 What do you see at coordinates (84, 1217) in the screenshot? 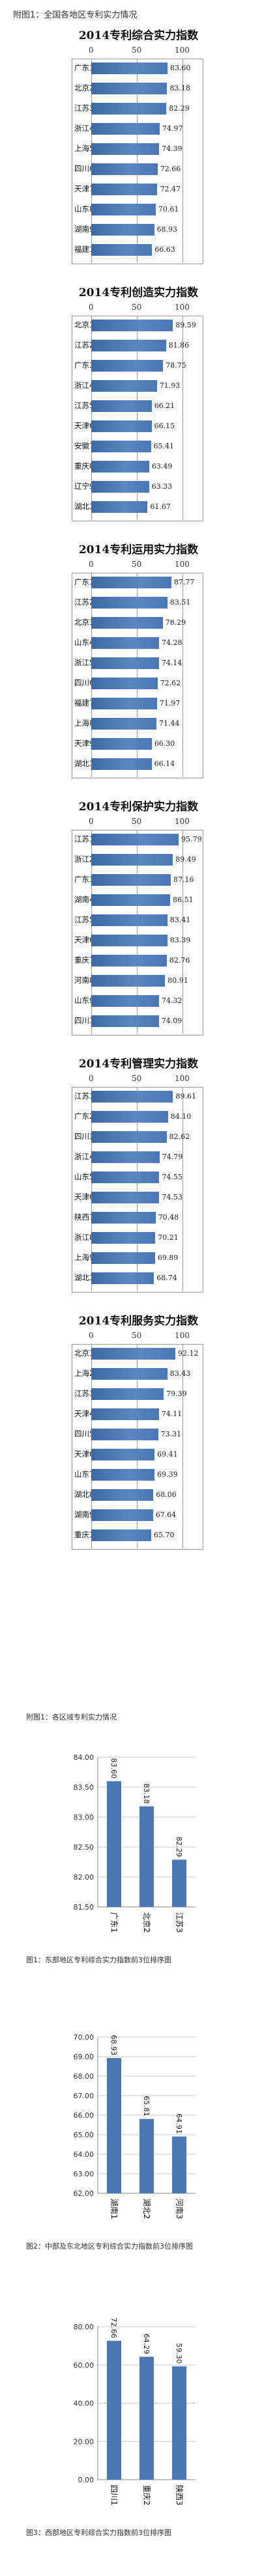
I see `category-label: 陕西7` at bounding box center [84, 1217].